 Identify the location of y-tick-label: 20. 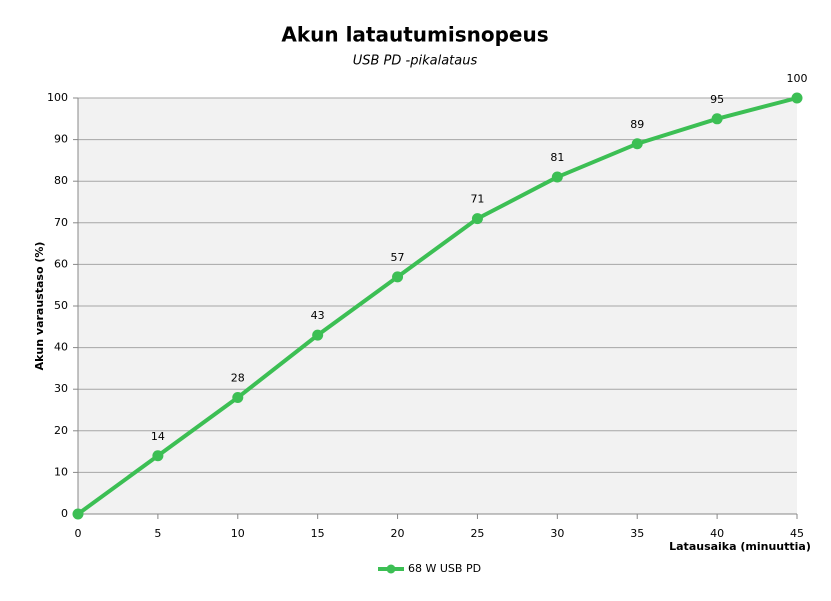
(61, 430).